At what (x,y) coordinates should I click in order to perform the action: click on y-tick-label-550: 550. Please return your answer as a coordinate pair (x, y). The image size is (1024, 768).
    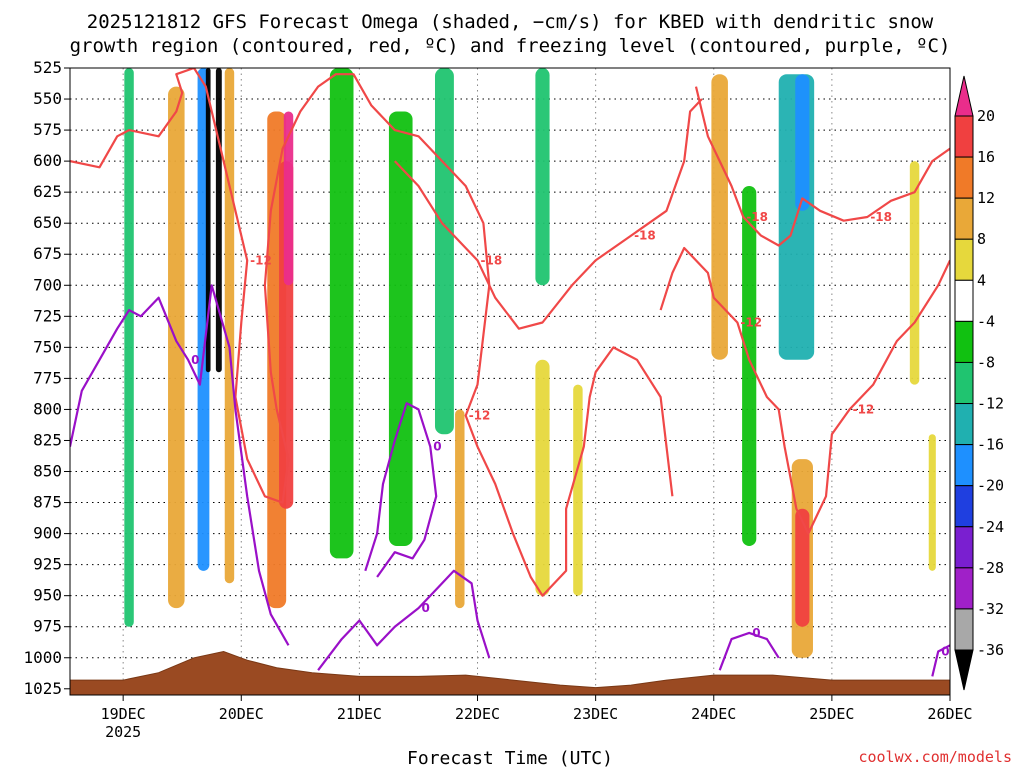
    Looking at the image, I should click on (47, 98).